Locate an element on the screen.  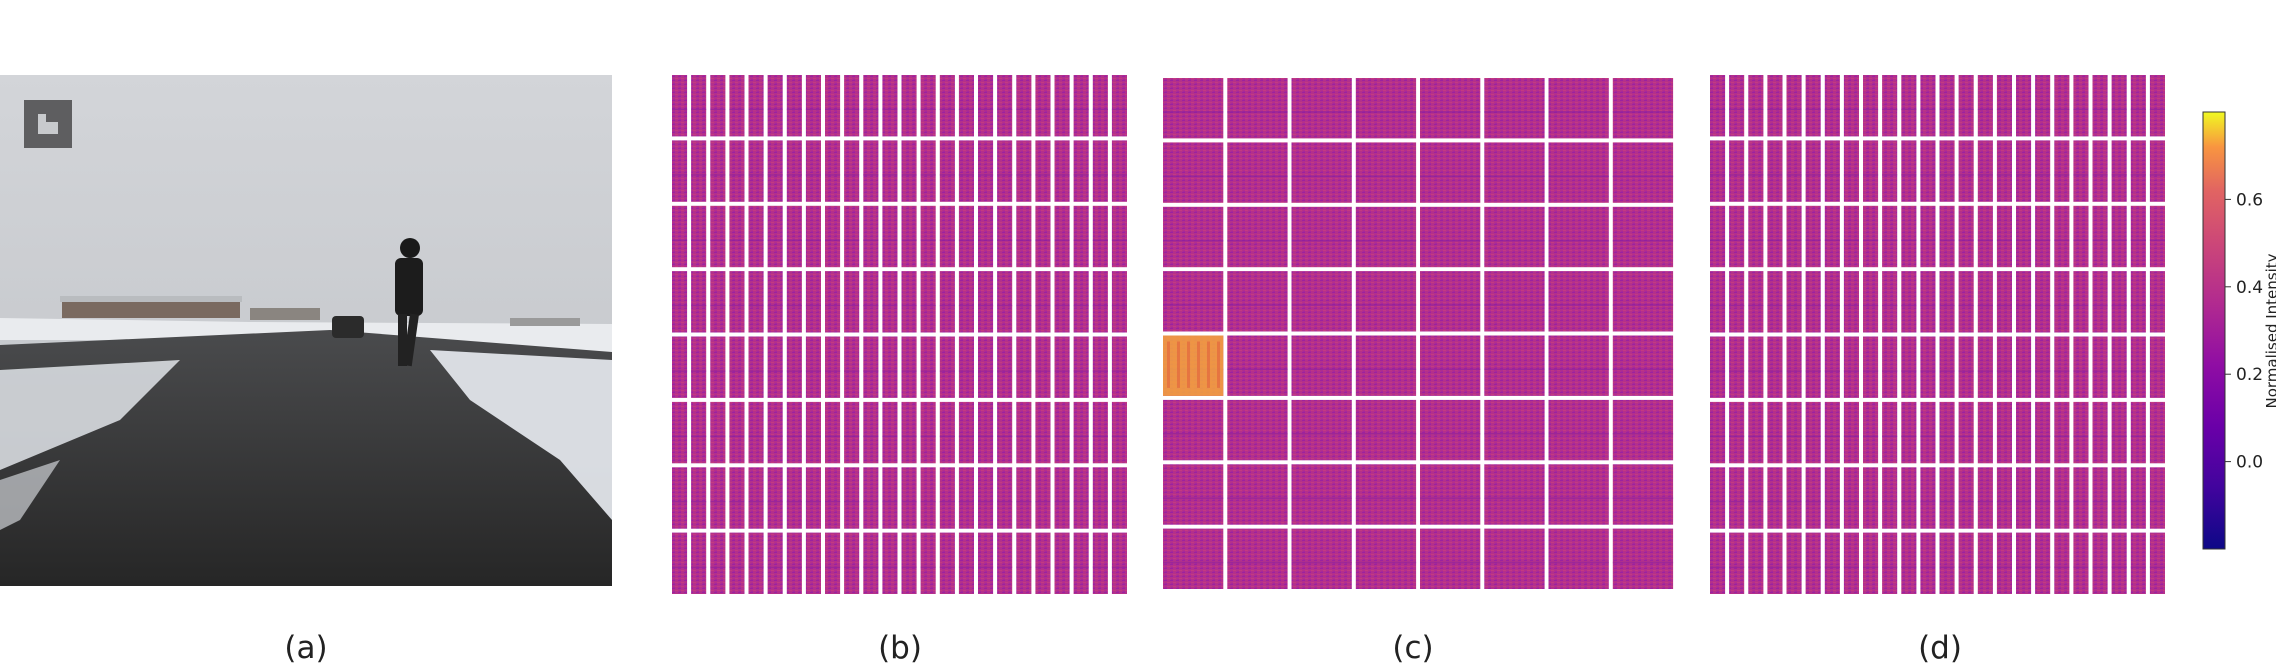
caption-d: (d) is located at coordinates (1940, 648).